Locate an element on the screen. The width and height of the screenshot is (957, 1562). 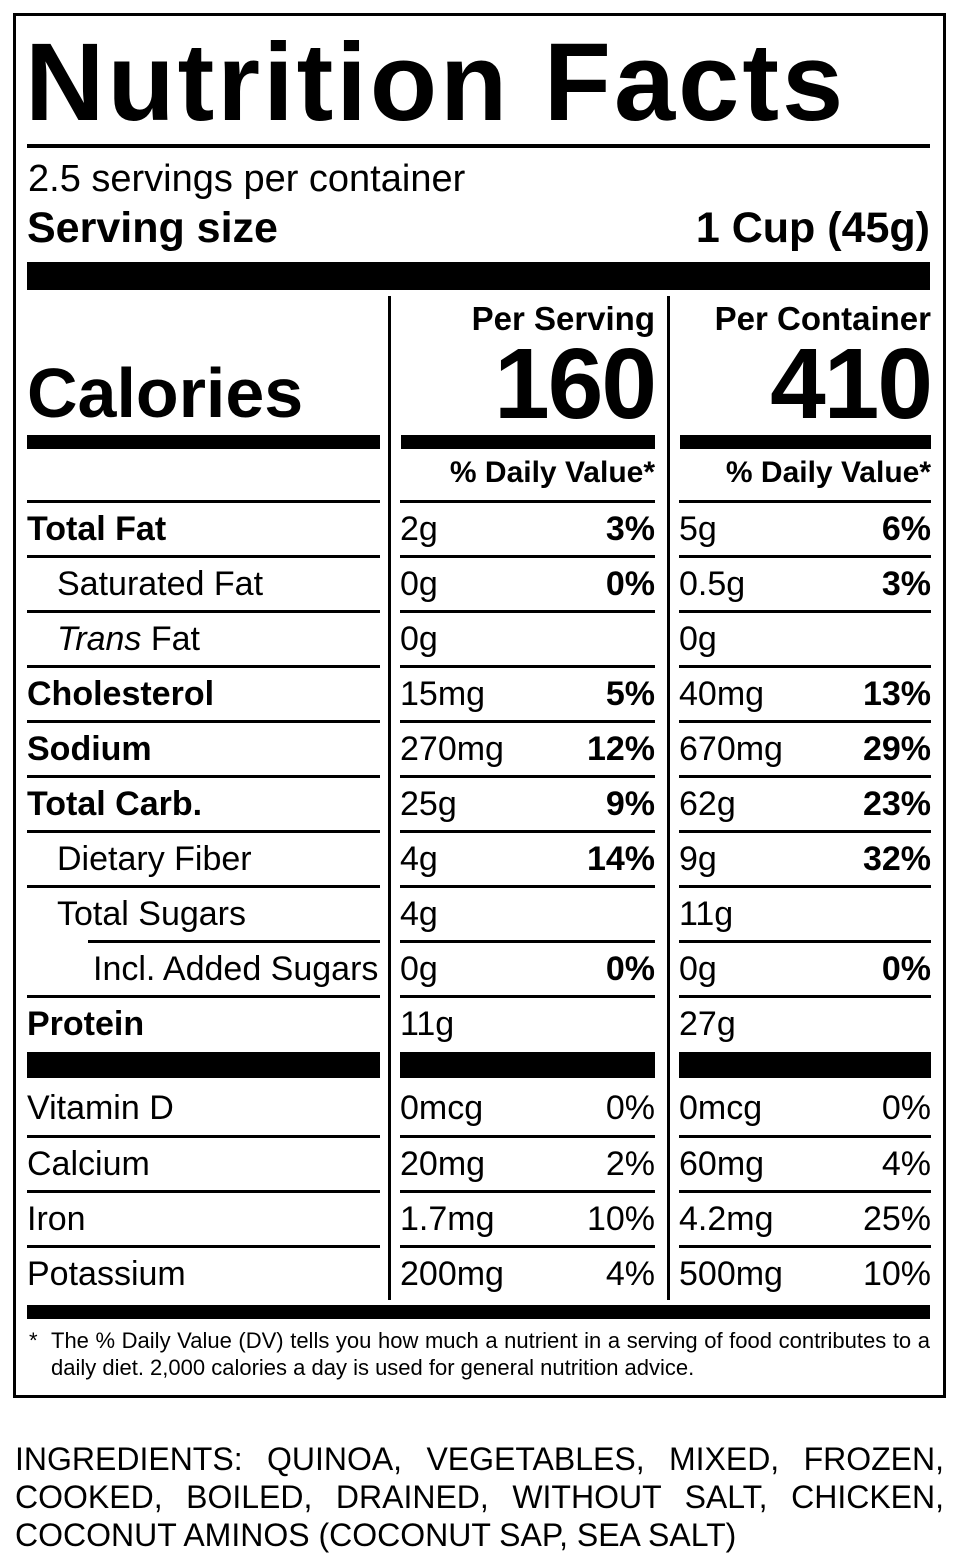
vitamin-name: Vitamin D is located at coordinates (100, 1107).